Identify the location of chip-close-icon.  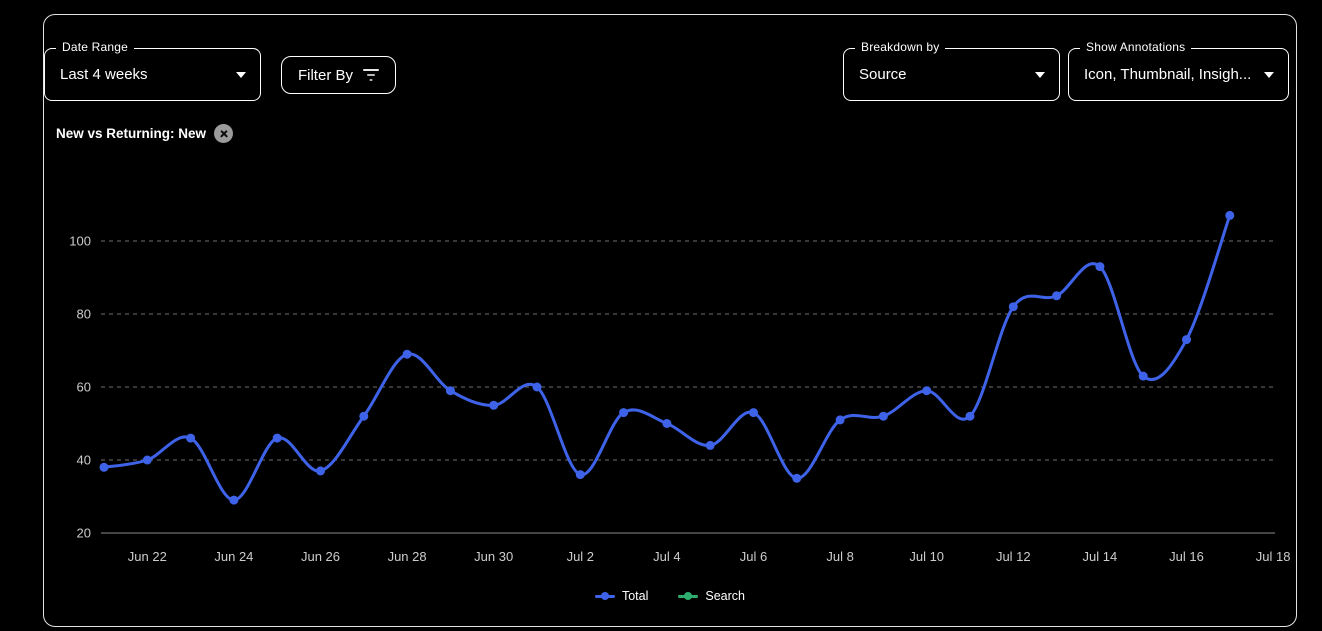
(224, 133).